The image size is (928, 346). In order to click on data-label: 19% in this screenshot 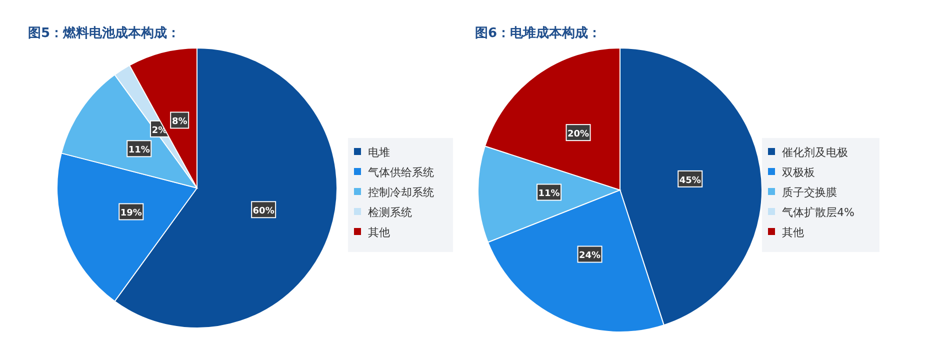, I will do `click(131, 213)`.